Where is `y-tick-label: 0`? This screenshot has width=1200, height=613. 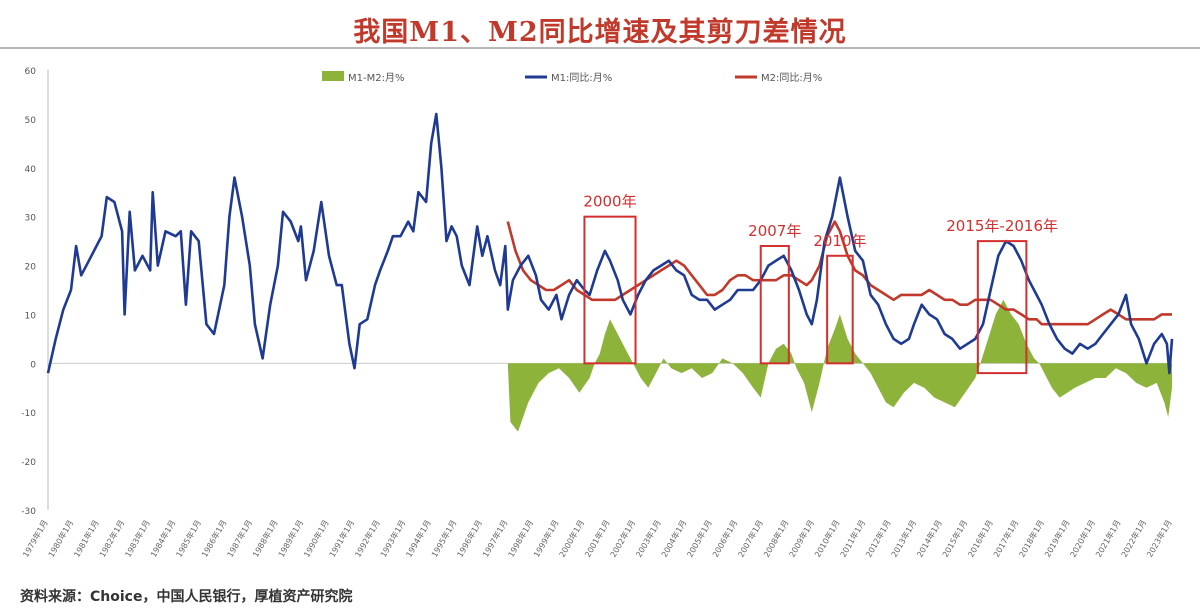
y-tick-label: 0 is located at coordinates (33, 365).